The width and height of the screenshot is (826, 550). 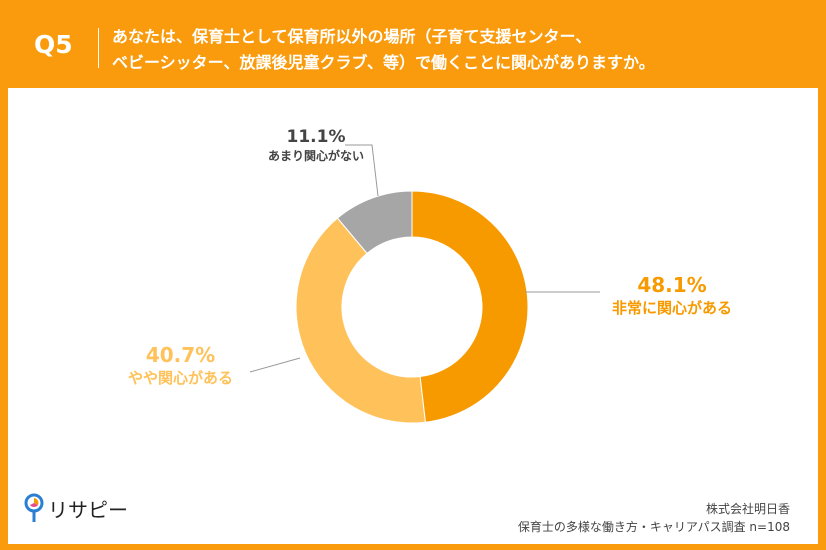 What do you see at coordinates (672, 295) in the screenshot?
I see `label-slice-1: 48.1% 非常に関心がある` at bounding box center [672, 295].